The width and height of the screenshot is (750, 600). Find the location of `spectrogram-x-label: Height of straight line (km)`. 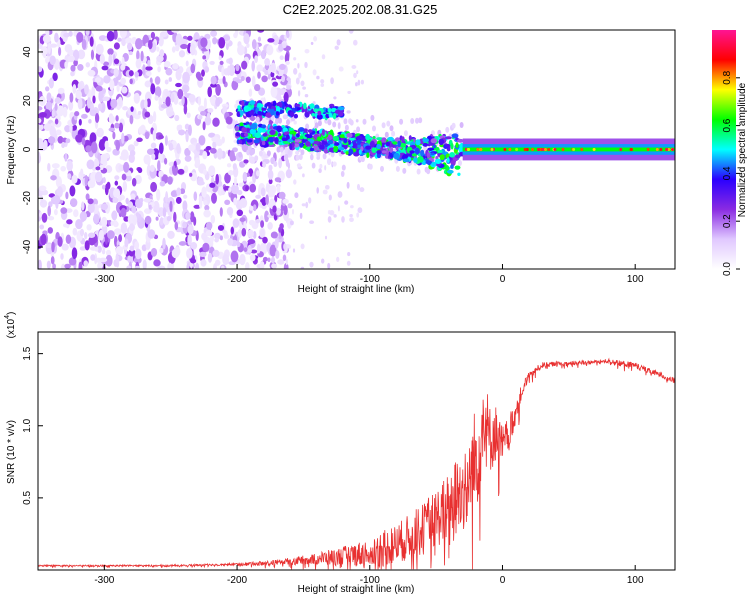

spectrogram-x-label: Height of straight line (km) is located at coordinates (356, 289).